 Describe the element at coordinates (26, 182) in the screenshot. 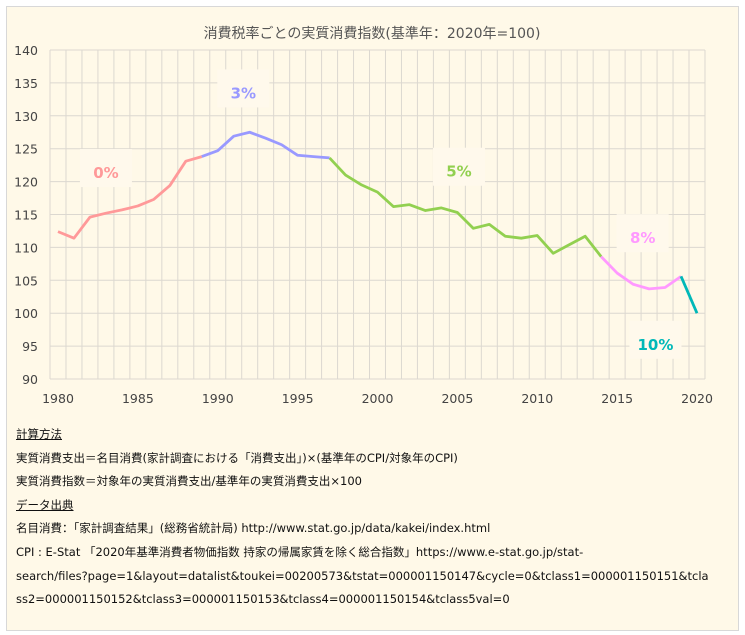

I see `y-tick-label: 120` at that location.